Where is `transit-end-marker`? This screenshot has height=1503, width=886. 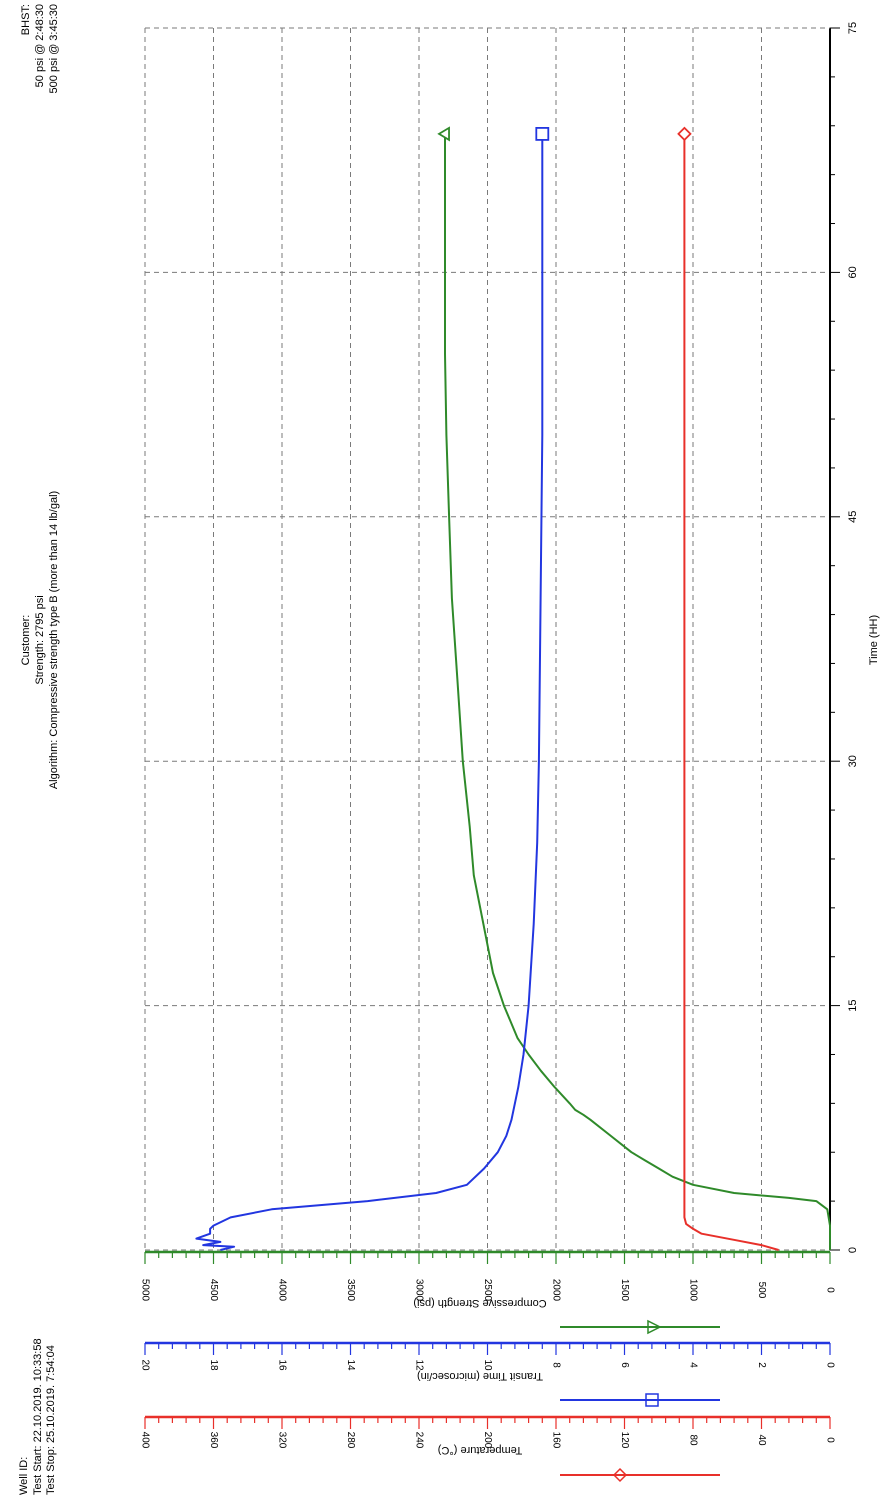 transit-end-marker is located at coordinates (542, 134).